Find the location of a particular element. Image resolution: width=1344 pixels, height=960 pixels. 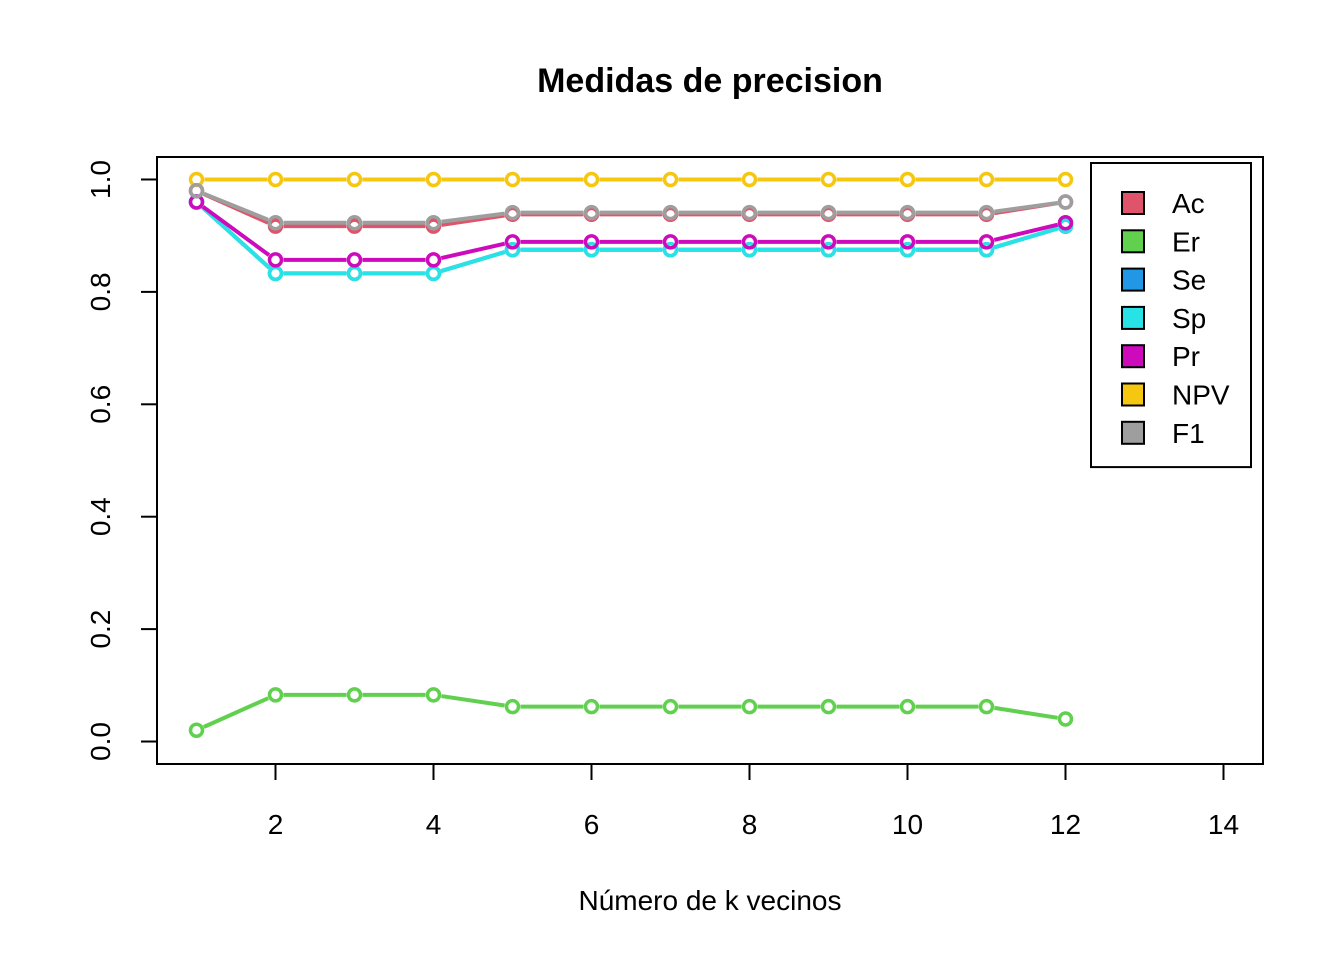

y-tick-label: 0.8 is located at coordinates (100, 291).